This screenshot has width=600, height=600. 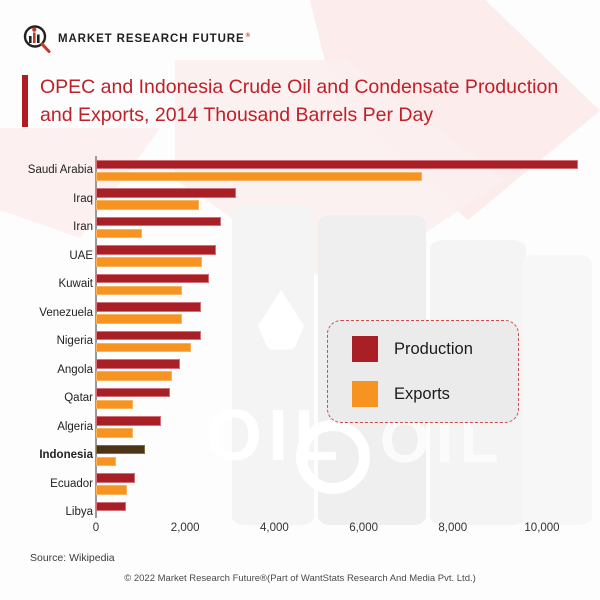 I want to click on chart-row: Qatar, so click(x=300, y=398).